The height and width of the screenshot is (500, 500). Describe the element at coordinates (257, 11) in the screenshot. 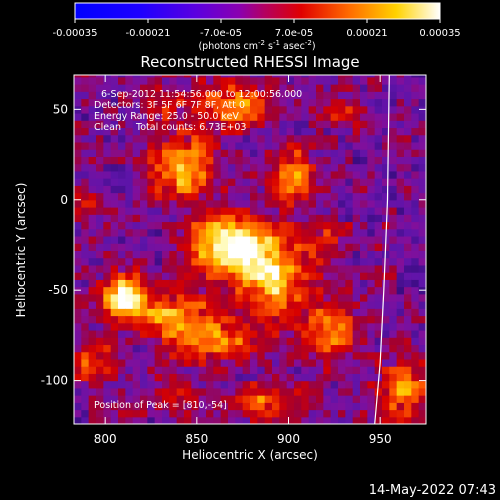

I see `colorbar-gradient` at that location.